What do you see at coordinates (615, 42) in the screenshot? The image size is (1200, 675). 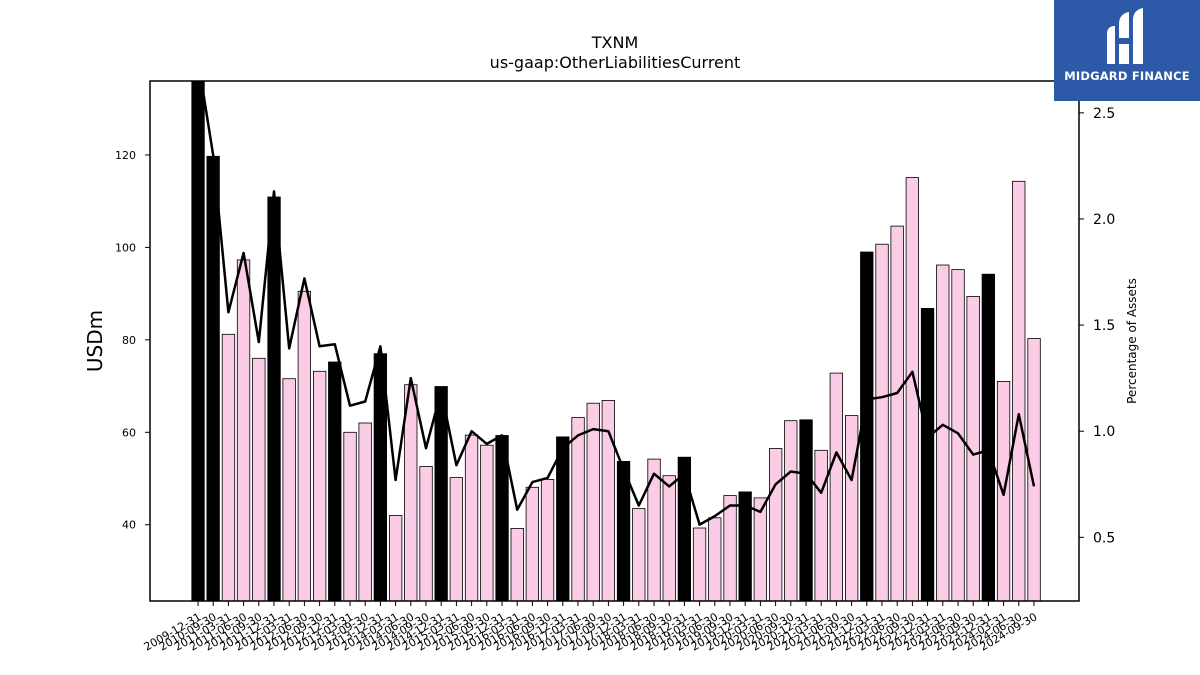 I see `chart-title: TXNM` at bounding box center [615, 42].